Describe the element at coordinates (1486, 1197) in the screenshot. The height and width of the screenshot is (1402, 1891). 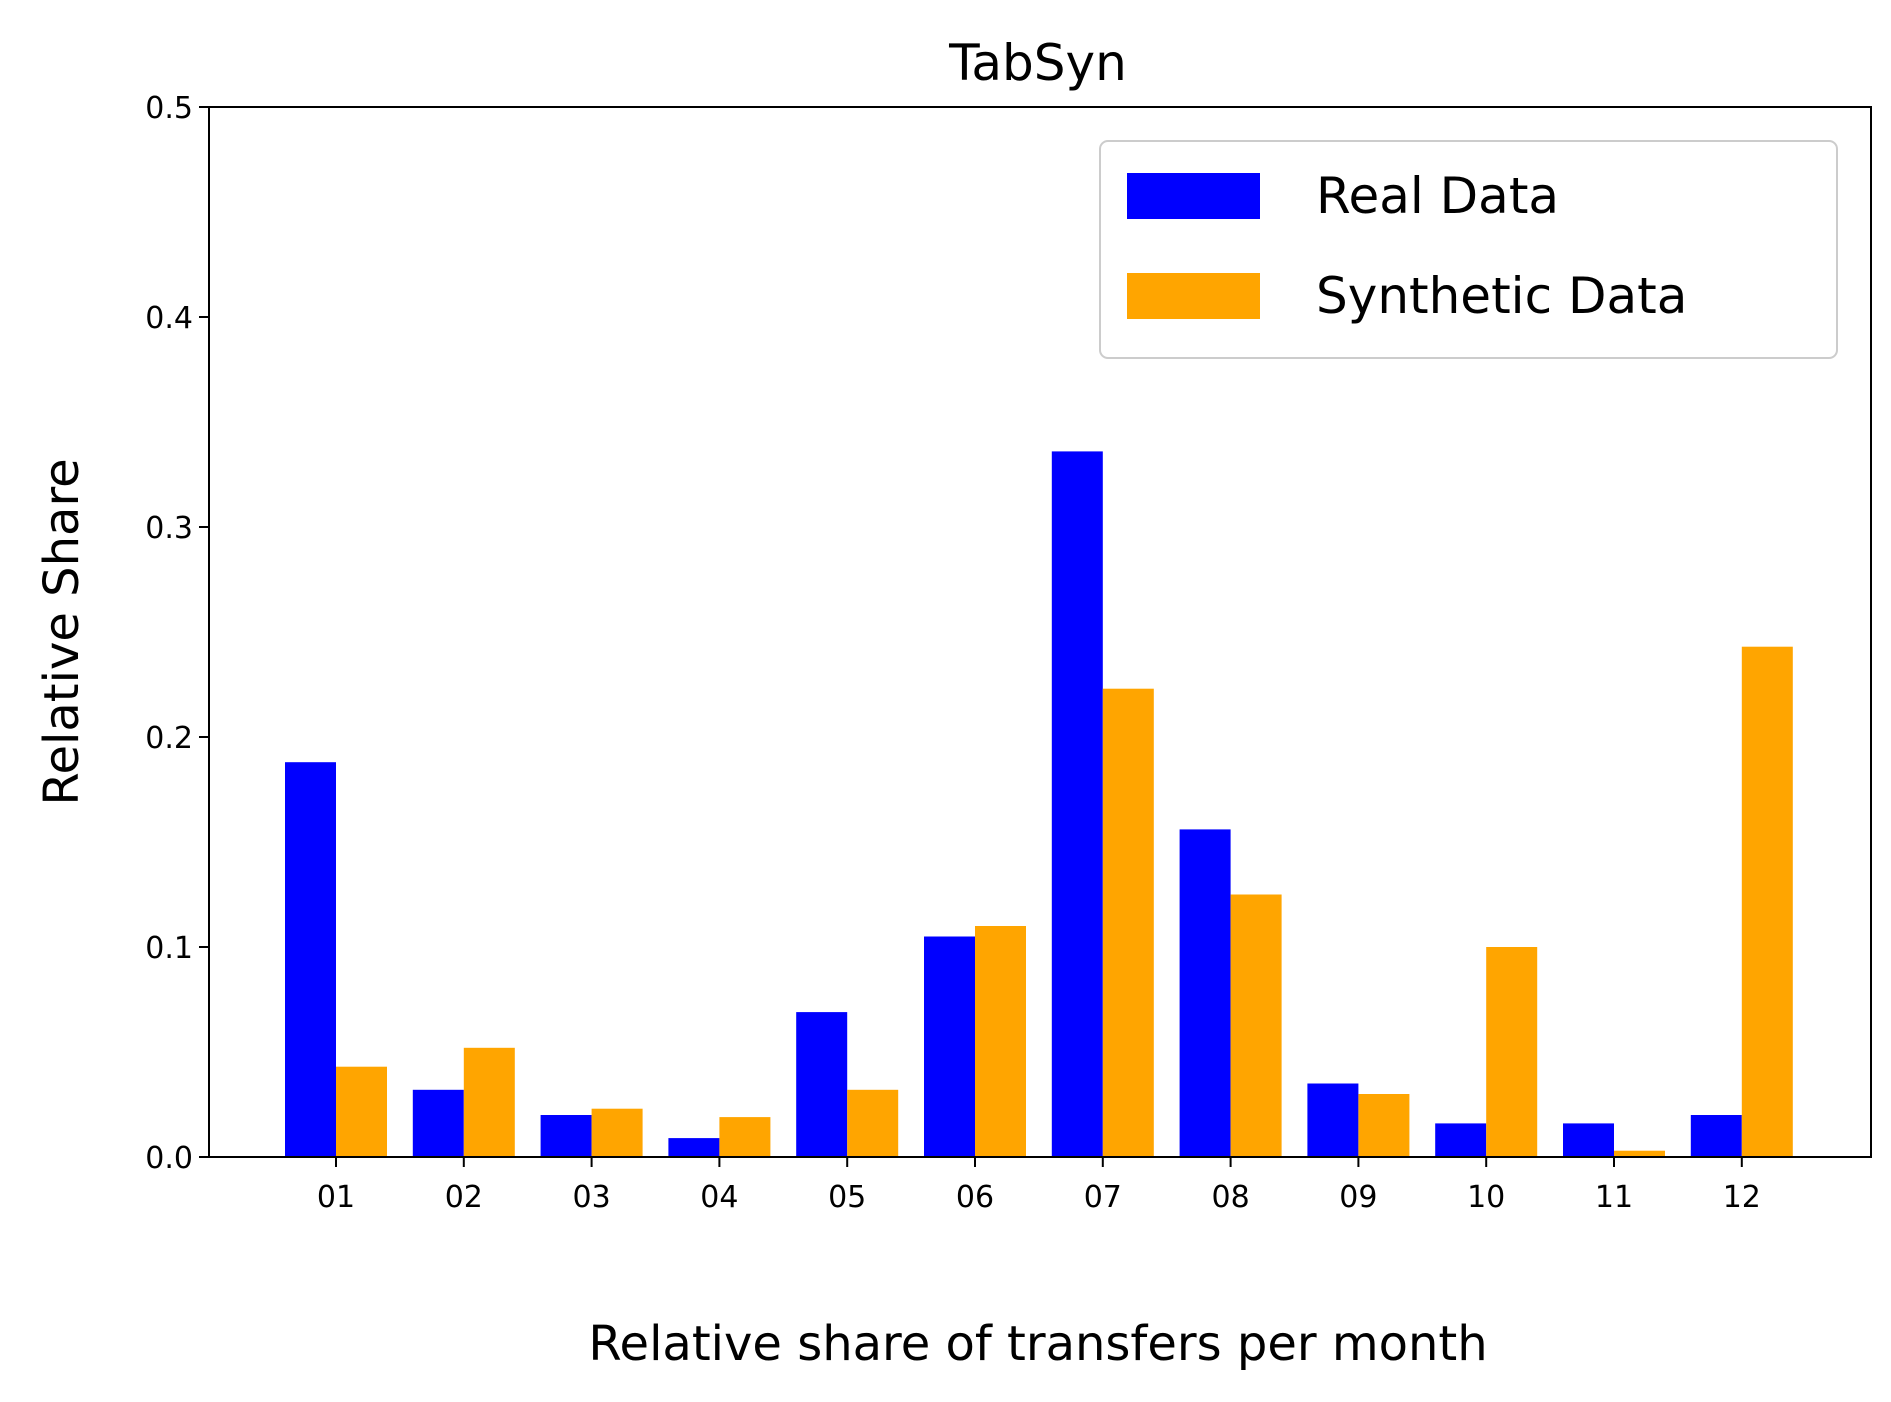
I see `x-tick-label: 10` at that location.